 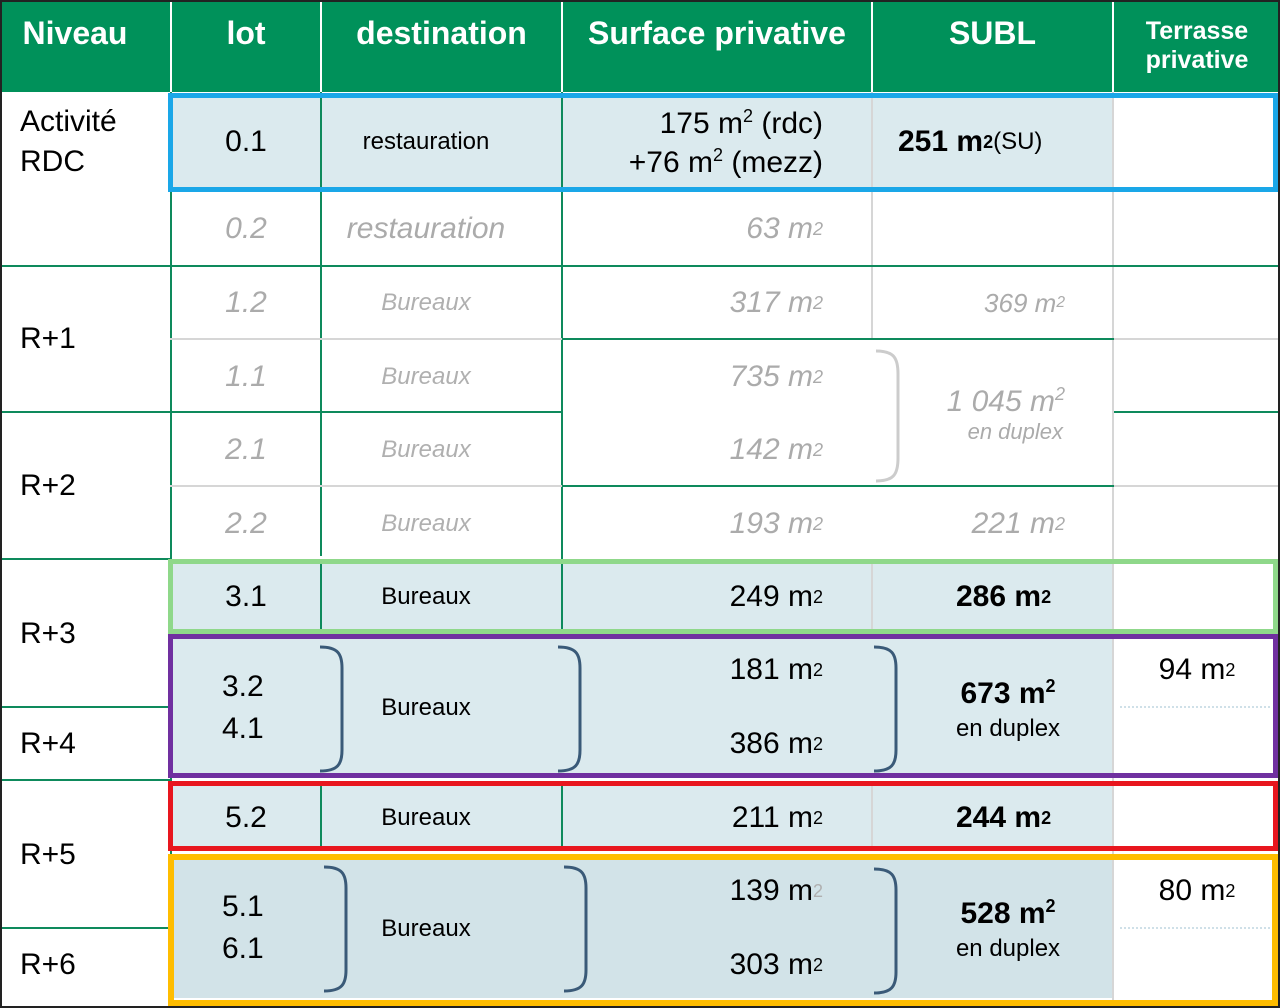 I want to click on lot-cell: 1.2, so click(x=246, y=302).